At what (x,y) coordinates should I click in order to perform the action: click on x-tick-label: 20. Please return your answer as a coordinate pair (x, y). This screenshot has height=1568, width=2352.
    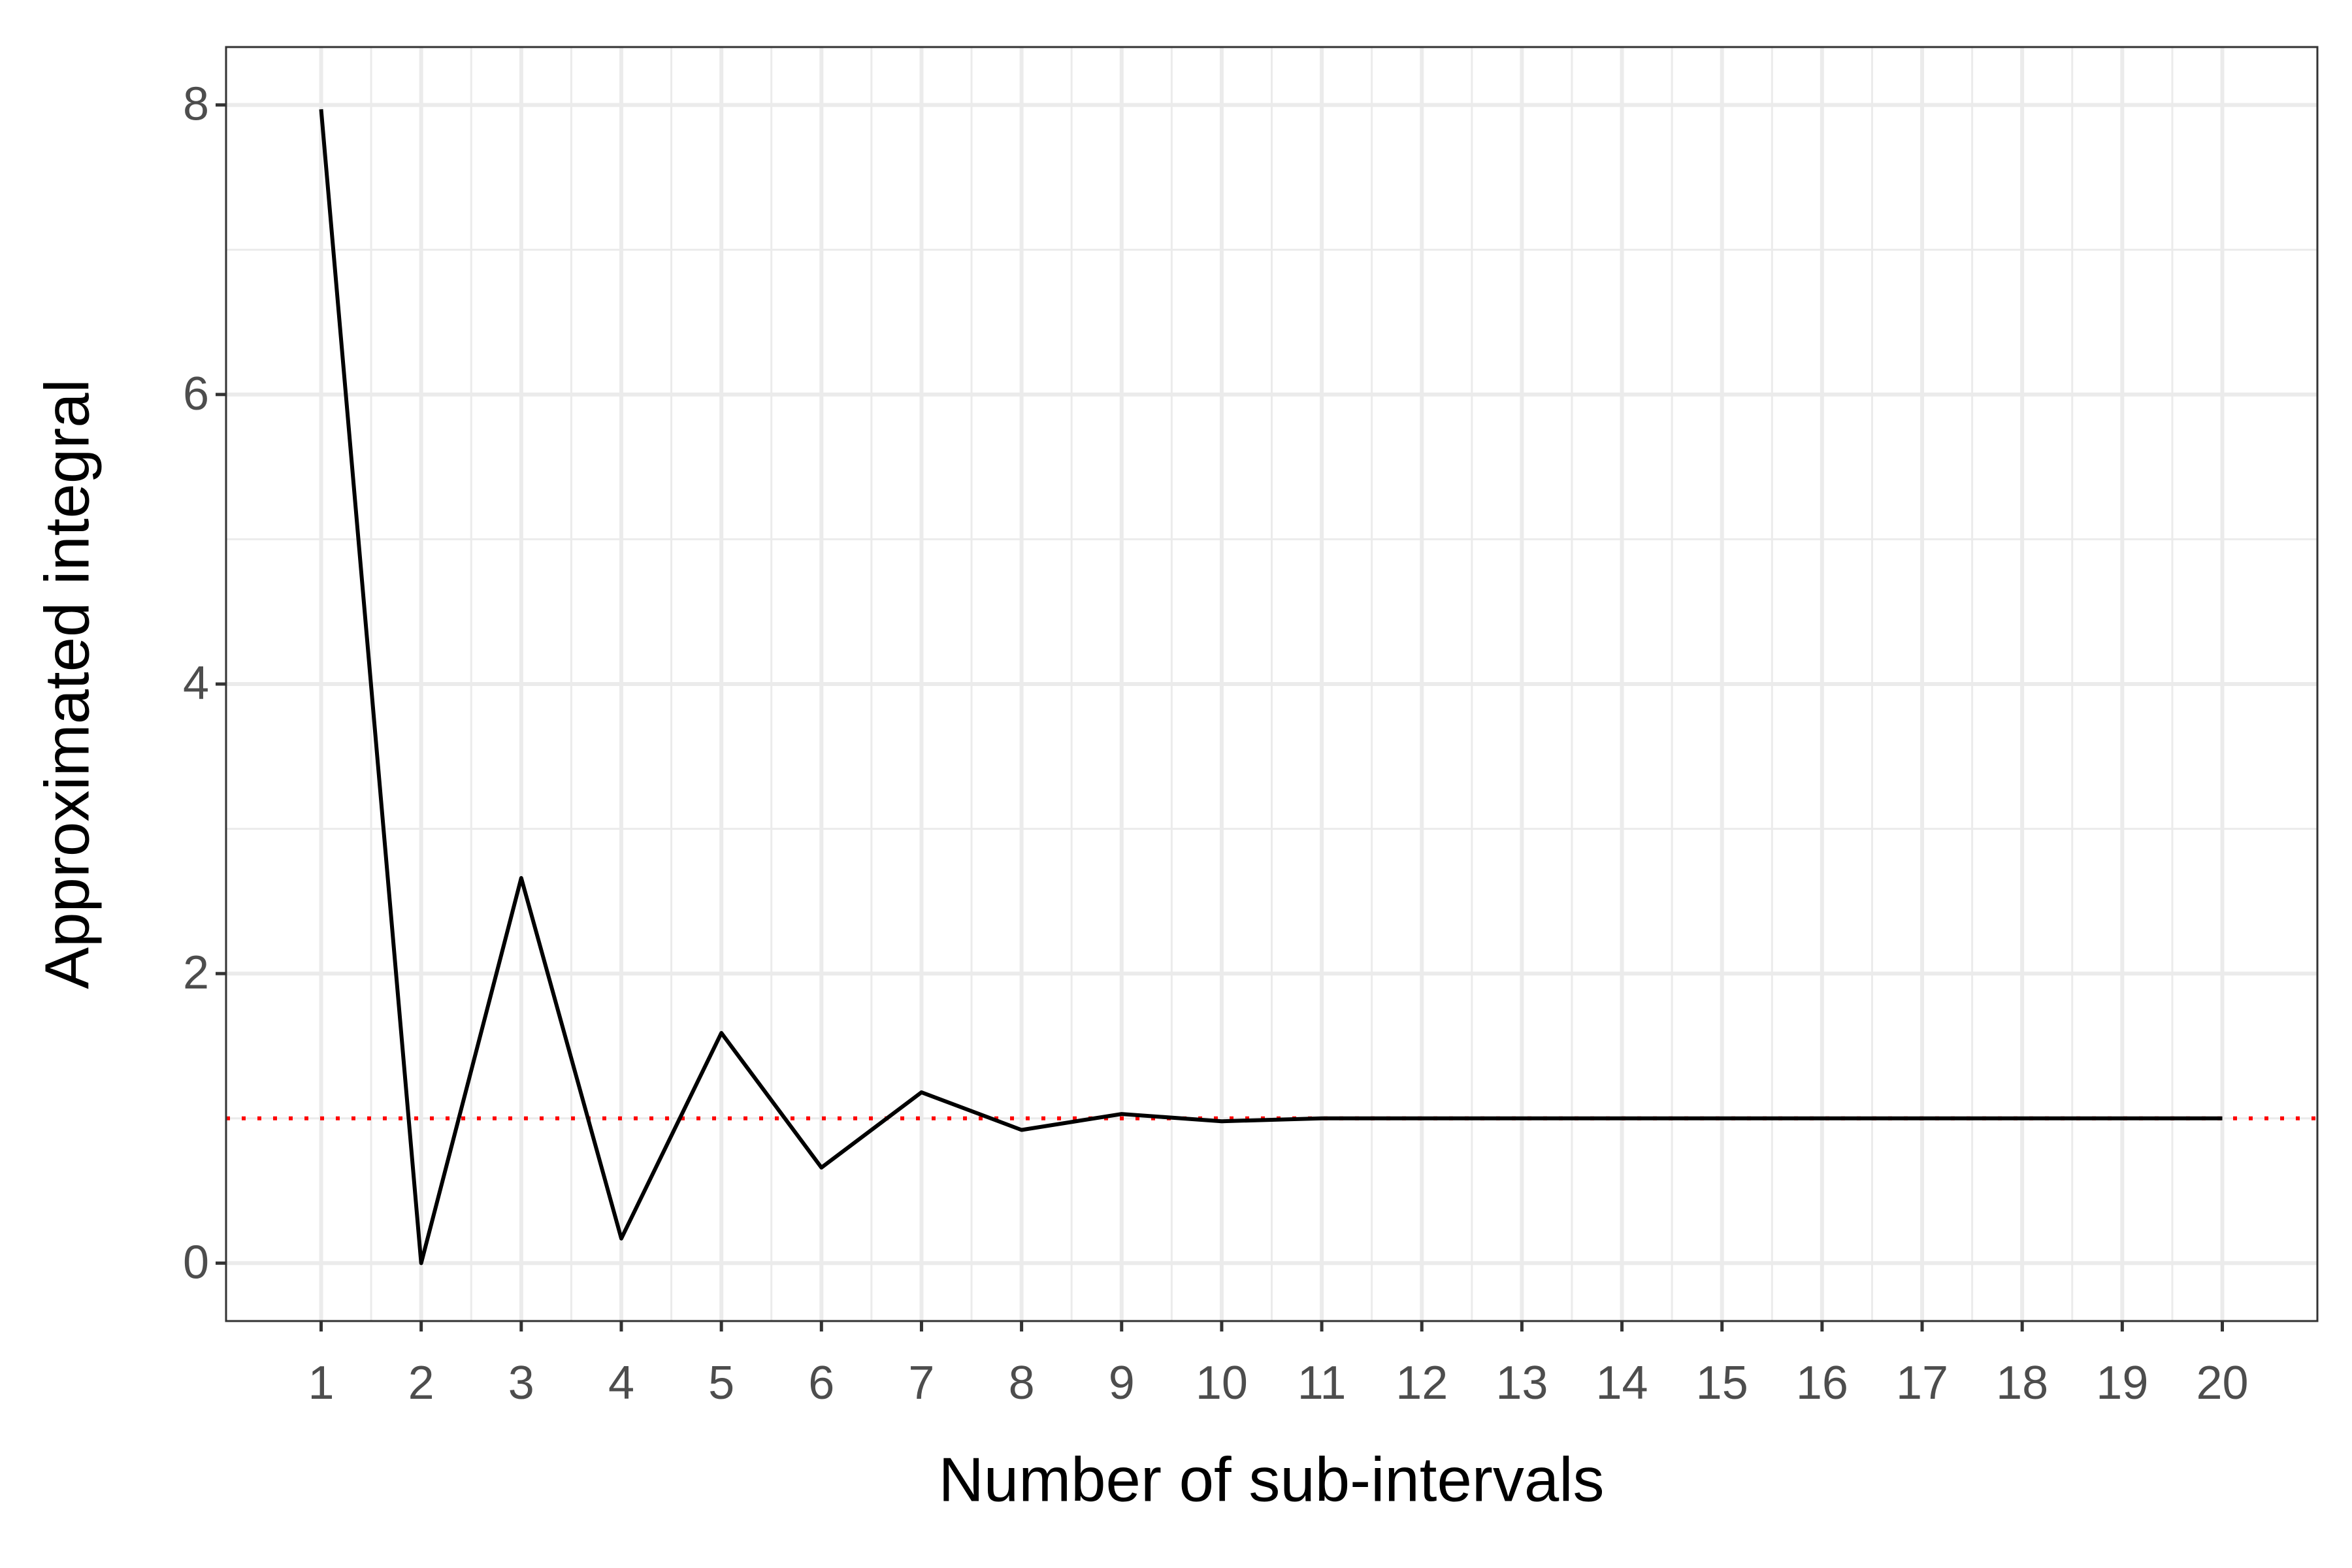
    Looking at the image, I should click on (2222, 1383).